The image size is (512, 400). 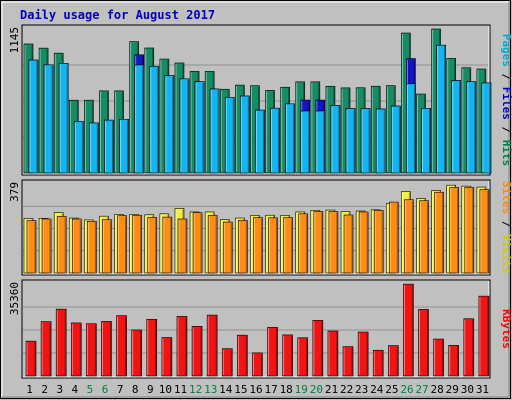 I want to click on y-max-label: 1145, so click(x=14, y=40).